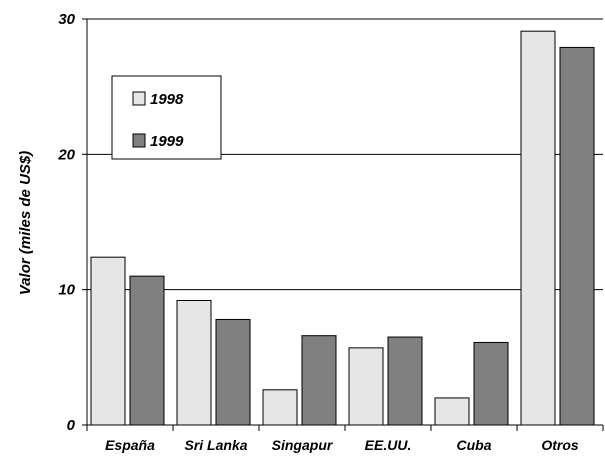  What do you see at coordinates (71, 425) in the screenshot?
I see `y-tick-label-0: 0` at bounding box center [71, 425].